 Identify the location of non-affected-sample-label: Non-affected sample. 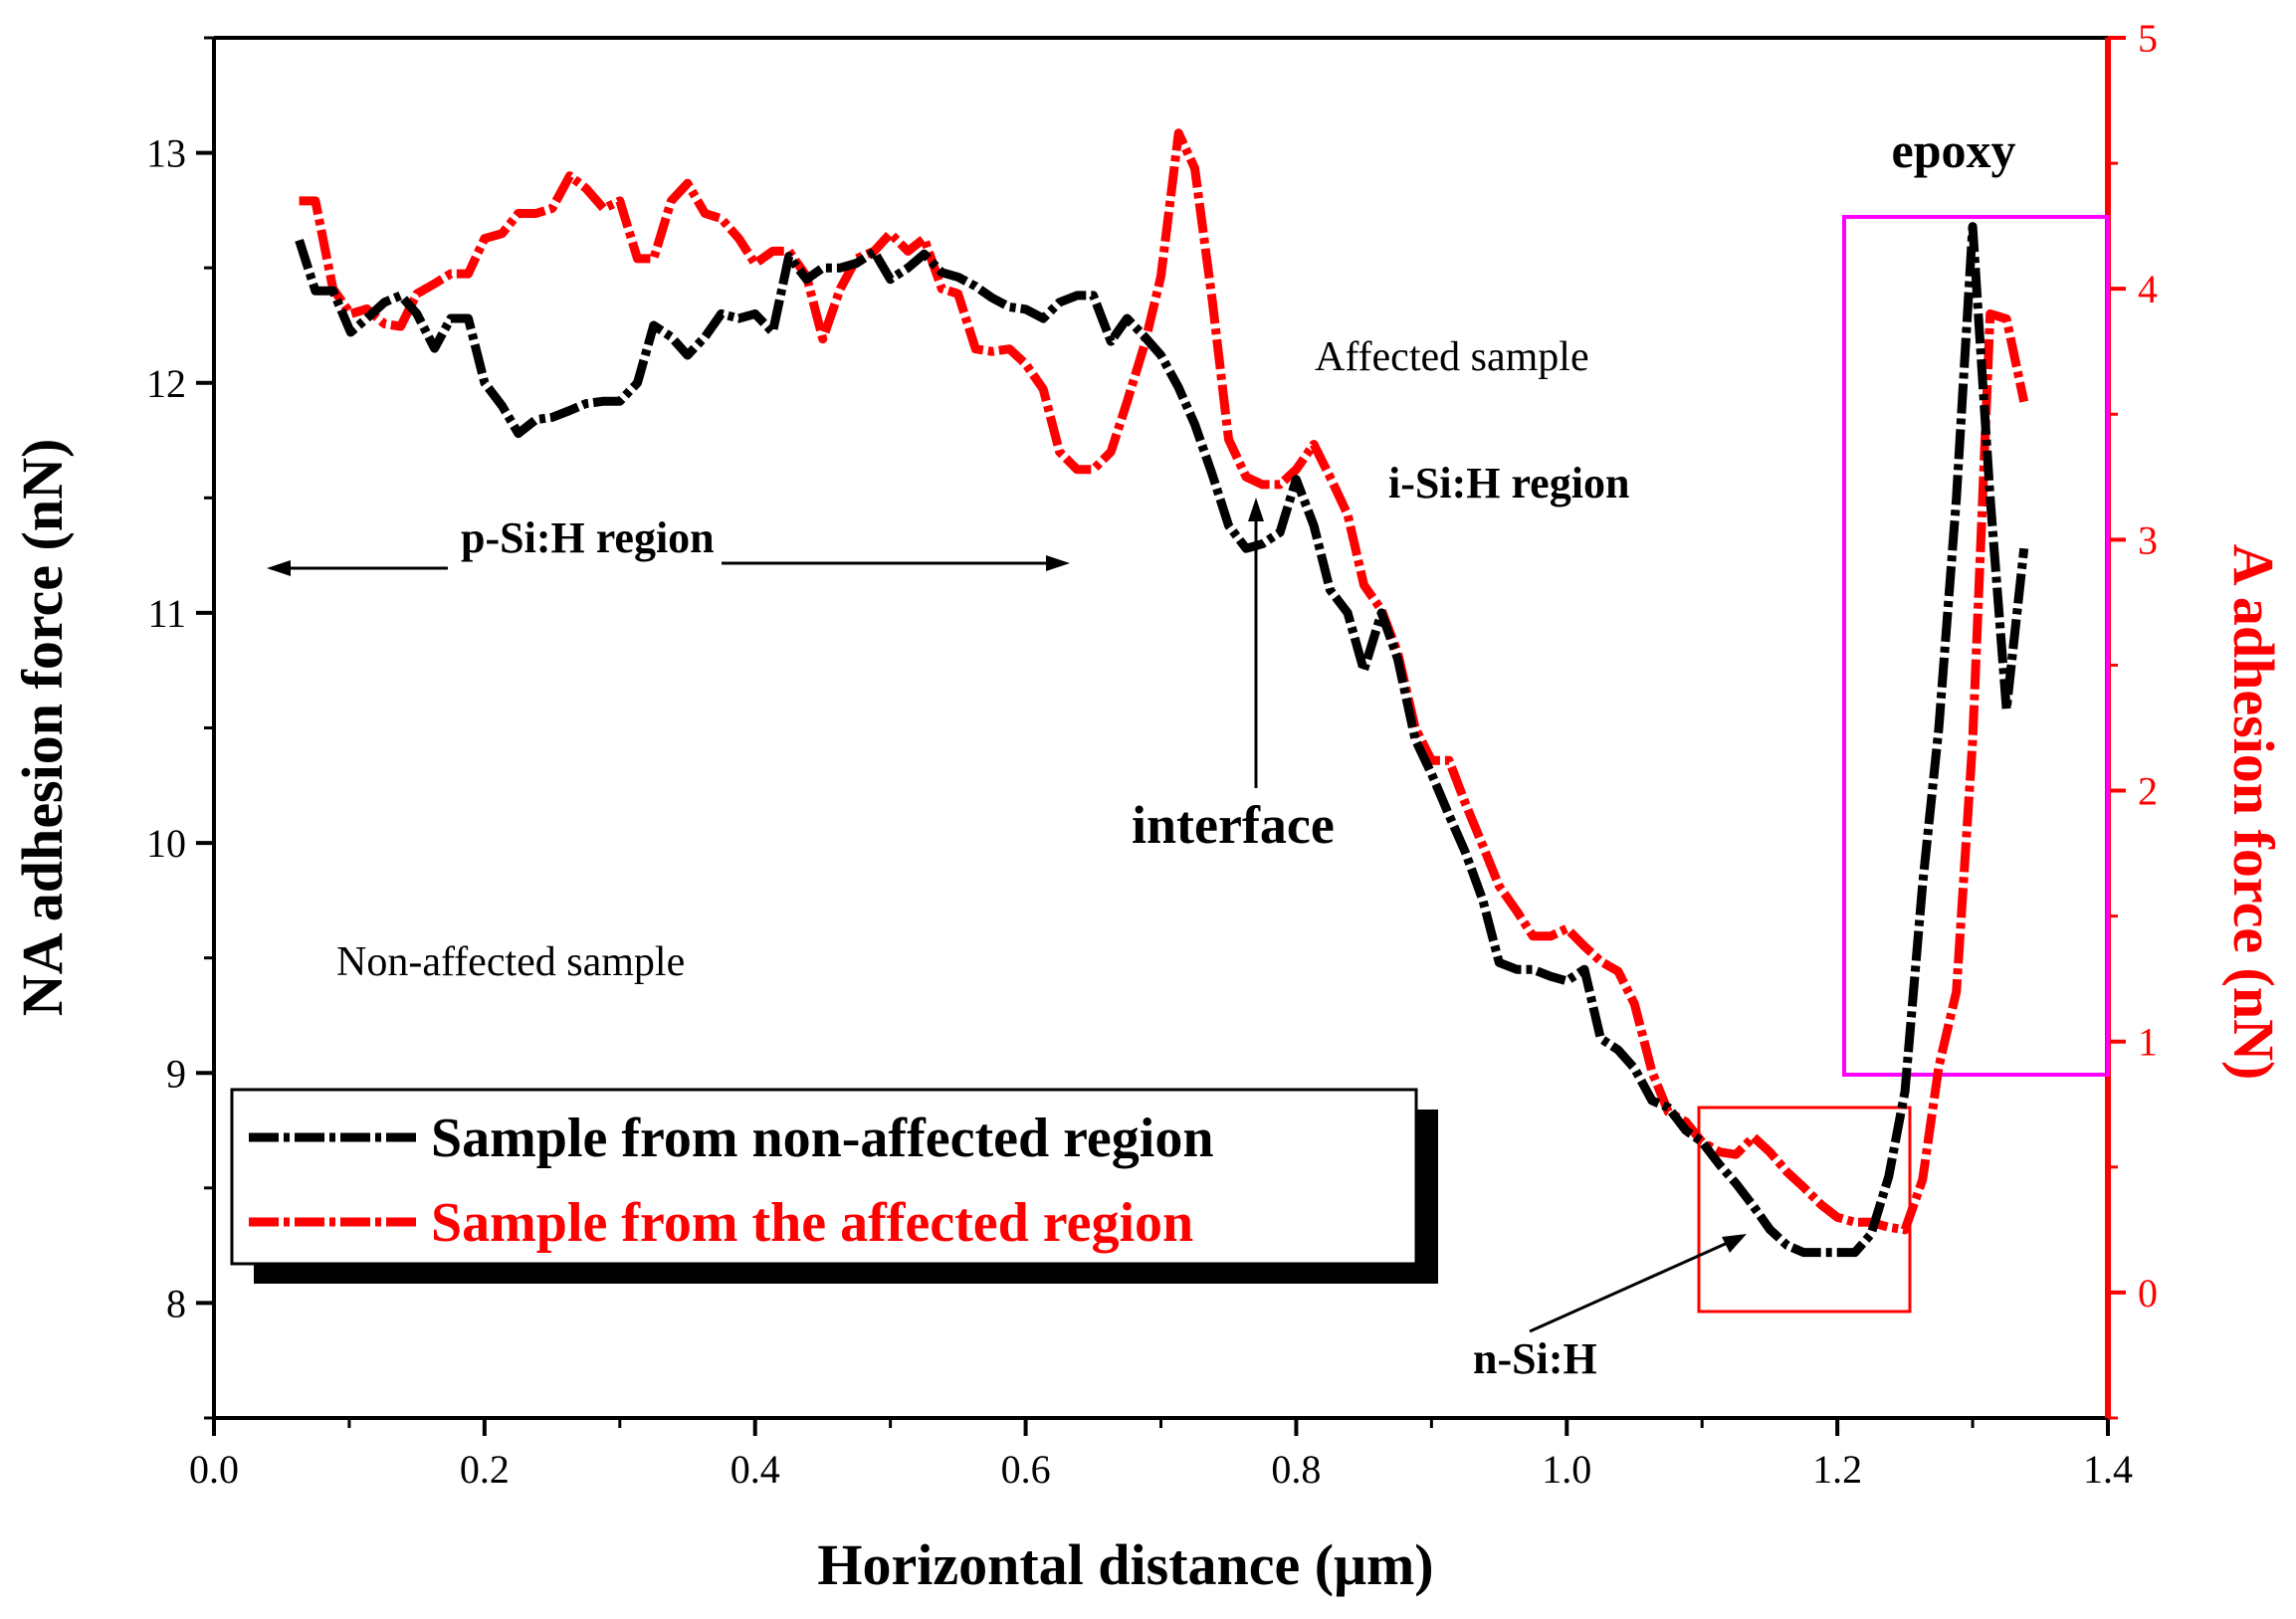
(510, 962).